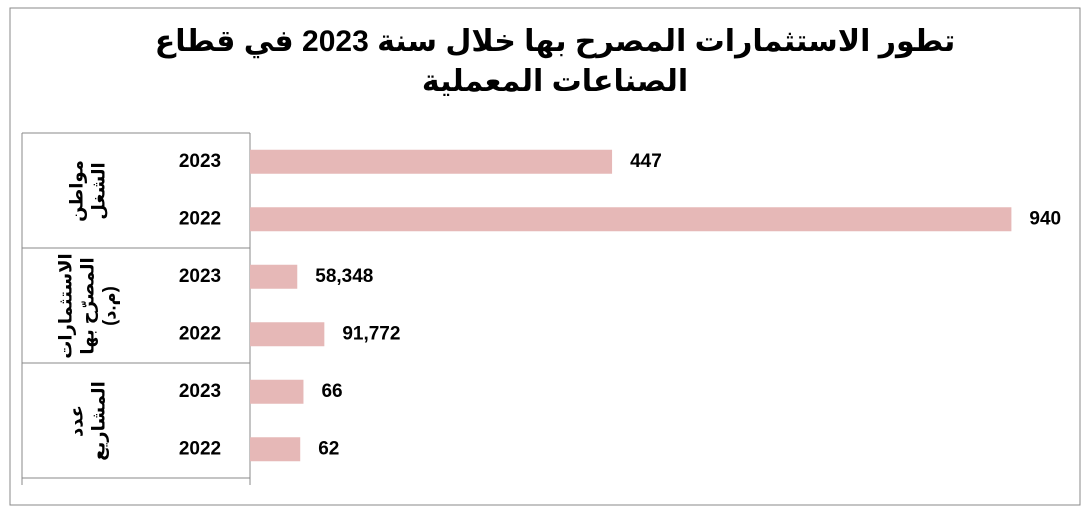 The height and width of the screenshot is (510, 1089). I want to click on data-label: 62, so click(328, 448).